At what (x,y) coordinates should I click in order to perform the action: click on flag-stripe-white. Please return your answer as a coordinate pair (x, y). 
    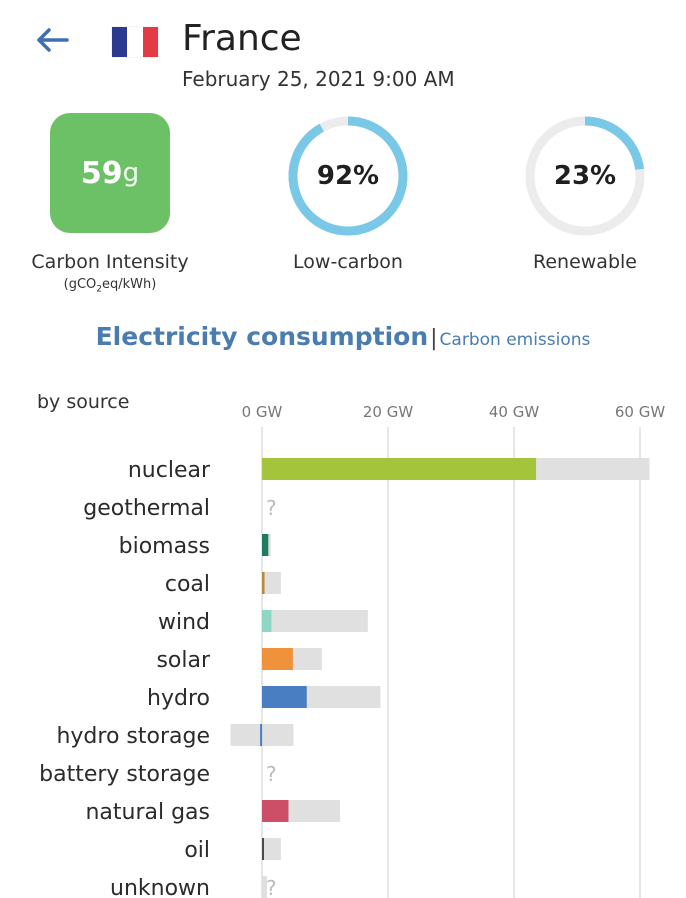
    Looking at the image, I should click on (135, 42).